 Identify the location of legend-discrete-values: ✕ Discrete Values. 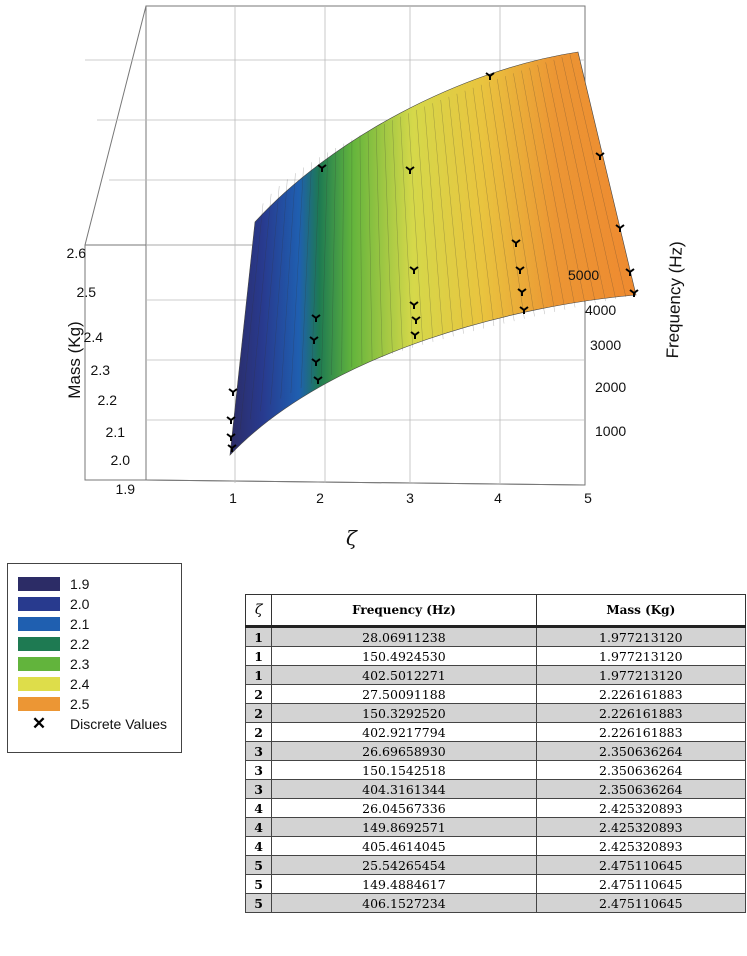
(99, 724).